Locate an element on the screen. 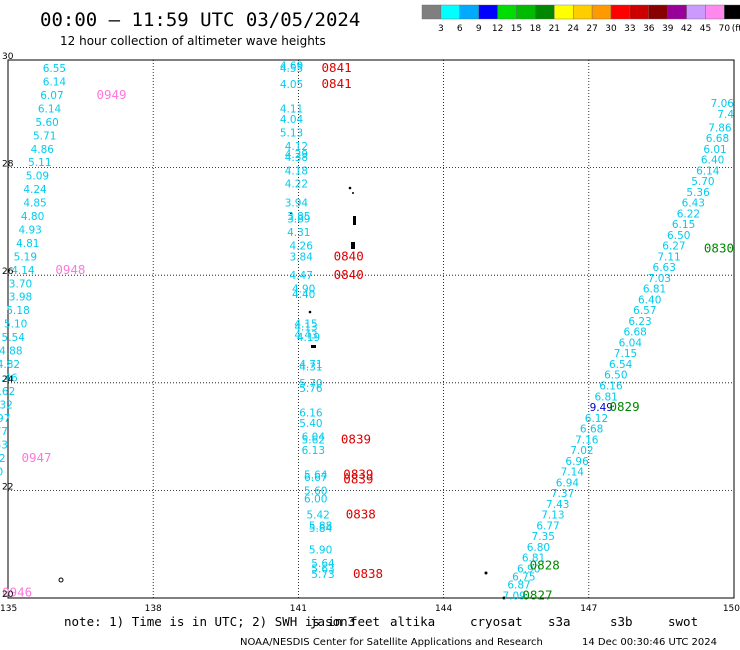 The image size is (740, 650). wave-height-value: 5.88 is located at coordinates (320, 526).